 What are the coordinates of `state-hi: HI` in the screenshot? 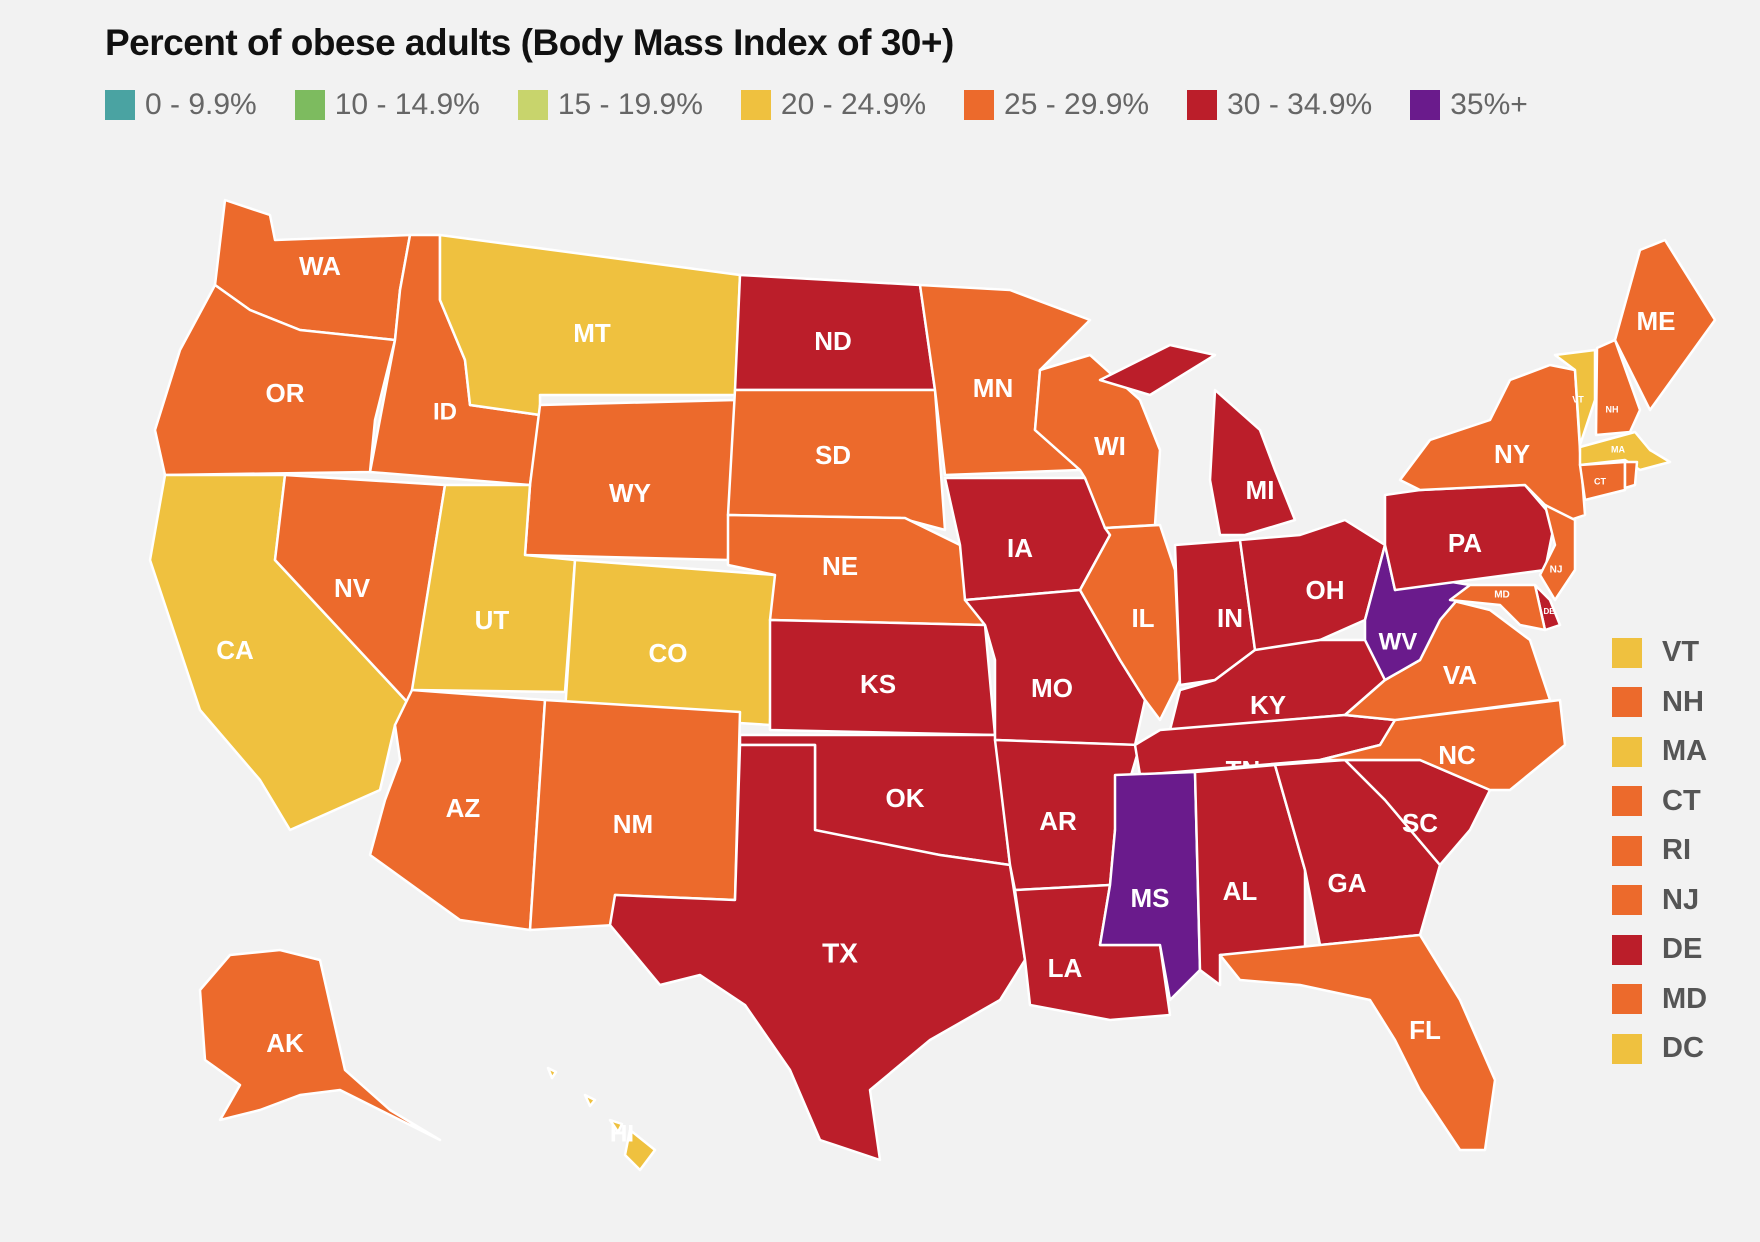 It's located at (601, 1119).